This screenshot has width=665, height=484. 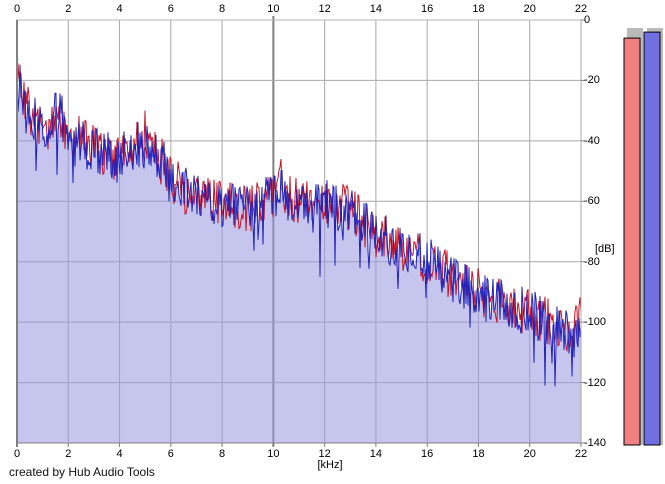 I want to click on x-tick-label-top: 14, so click(x=376, y=9).